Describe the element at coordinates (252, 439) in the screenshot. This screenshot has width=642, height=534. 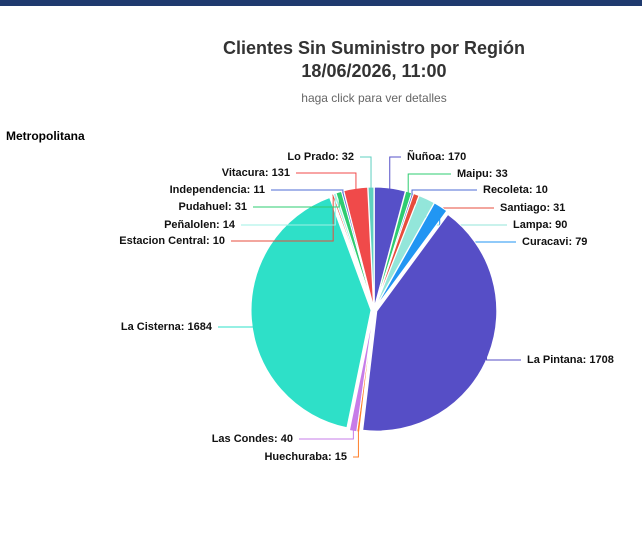
I see `data-label: Las Condes: 40` at that location.